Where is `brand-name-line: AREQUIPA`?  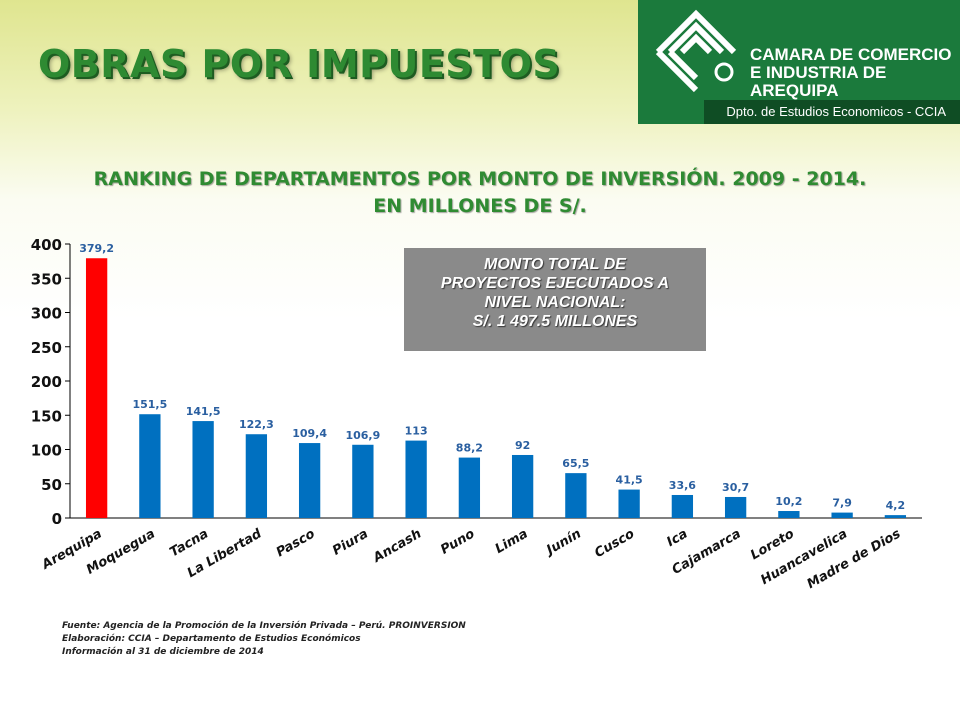
brand-name-line: AREQUIPA is located at coordinates (794, 90).